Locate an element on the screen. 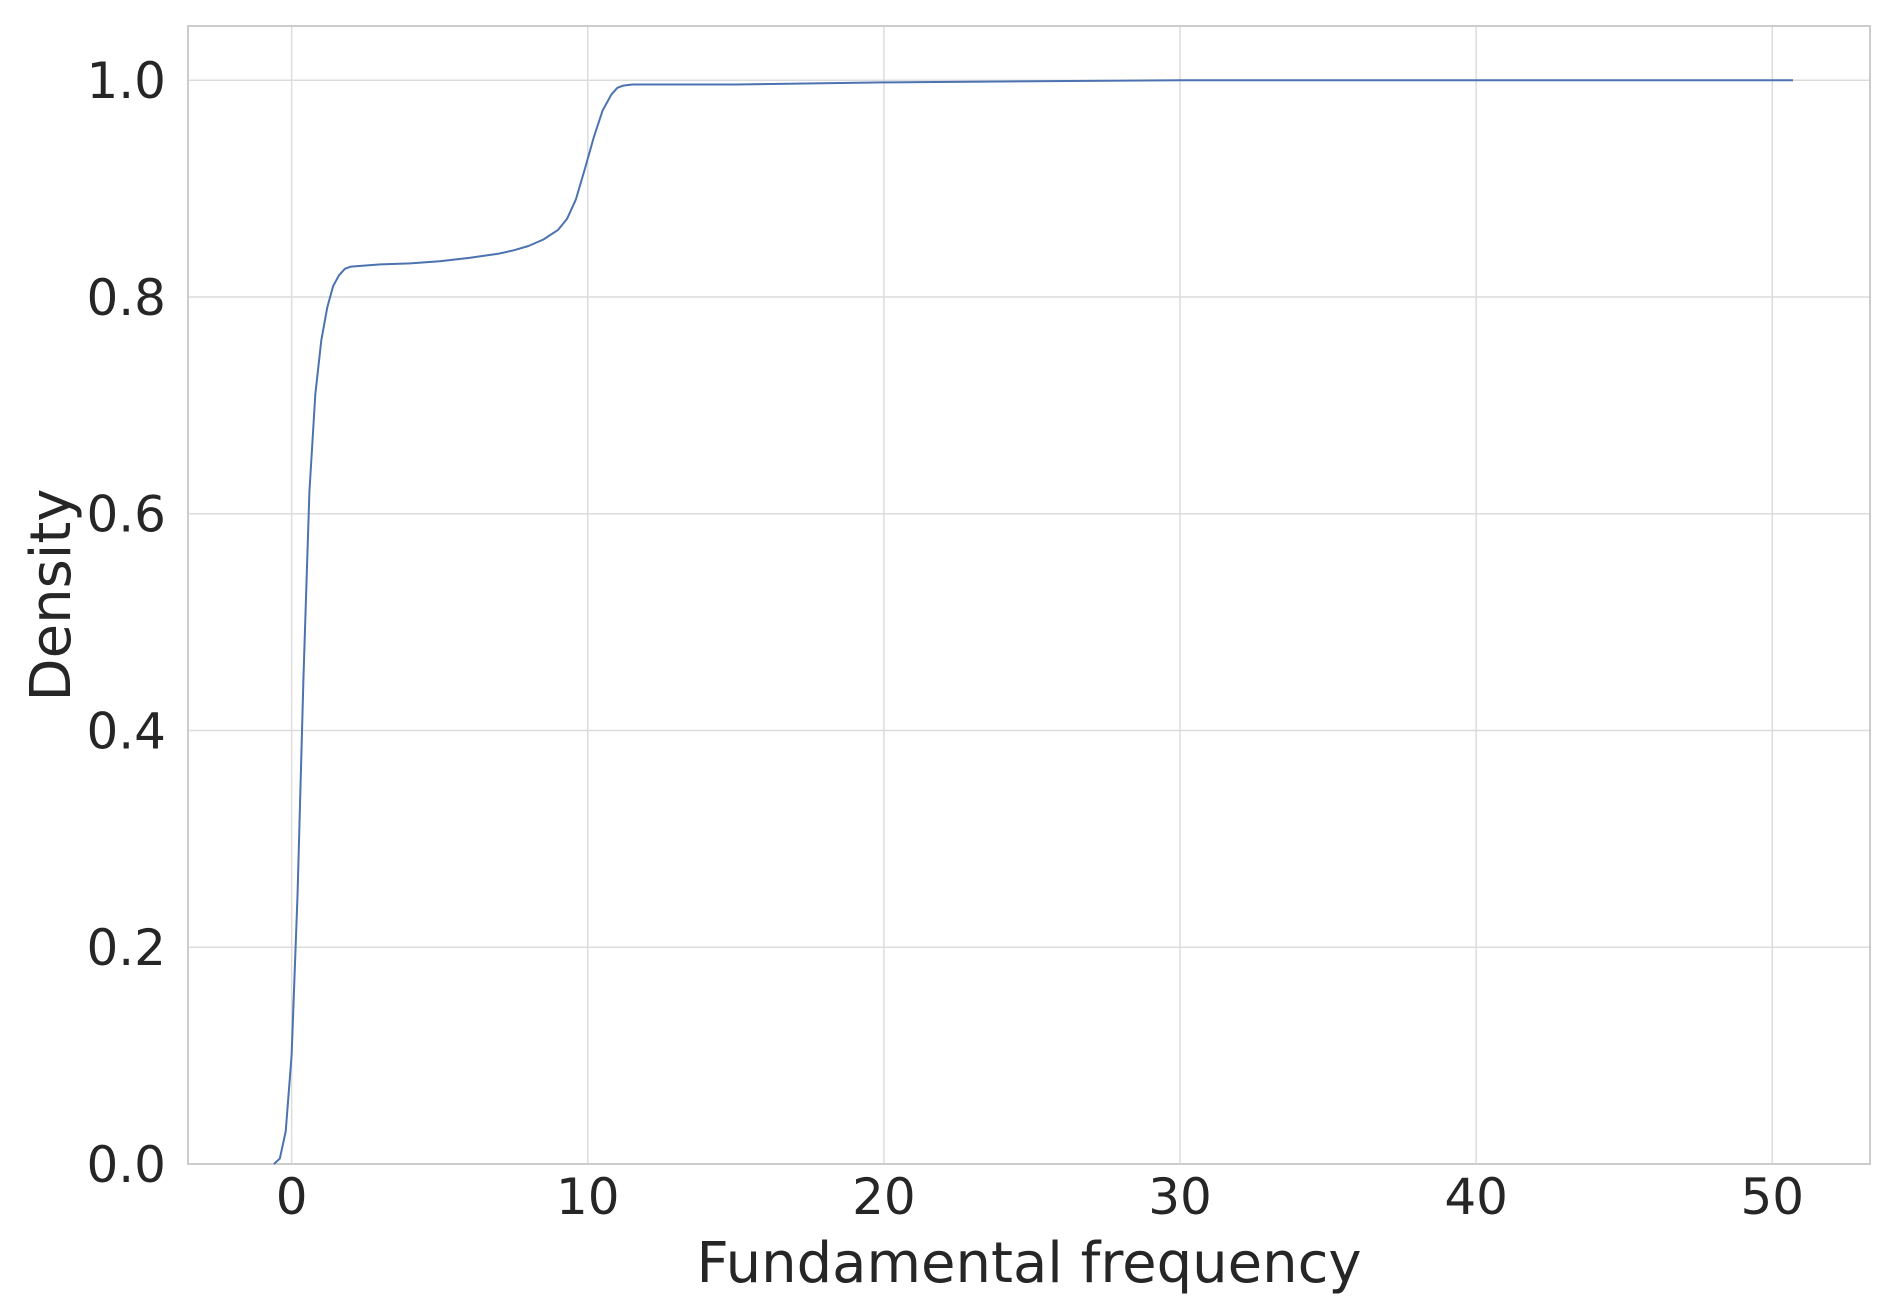  y-tick-label: 0.4 is located at coordinates (126, 731).